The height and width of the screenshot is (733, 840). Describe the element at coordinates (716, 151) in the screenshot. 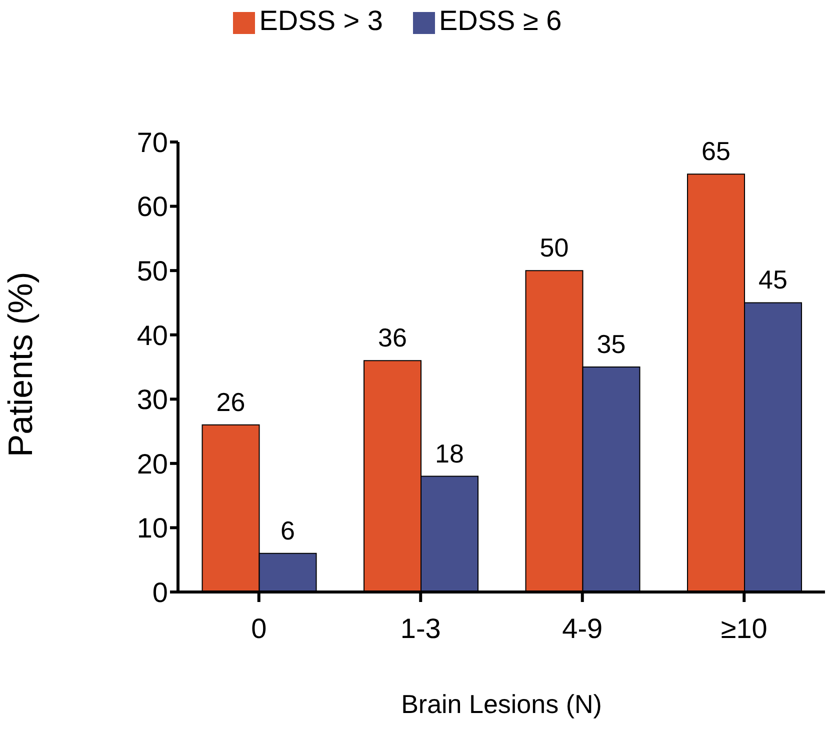

I see `data-label: 65` at that location.